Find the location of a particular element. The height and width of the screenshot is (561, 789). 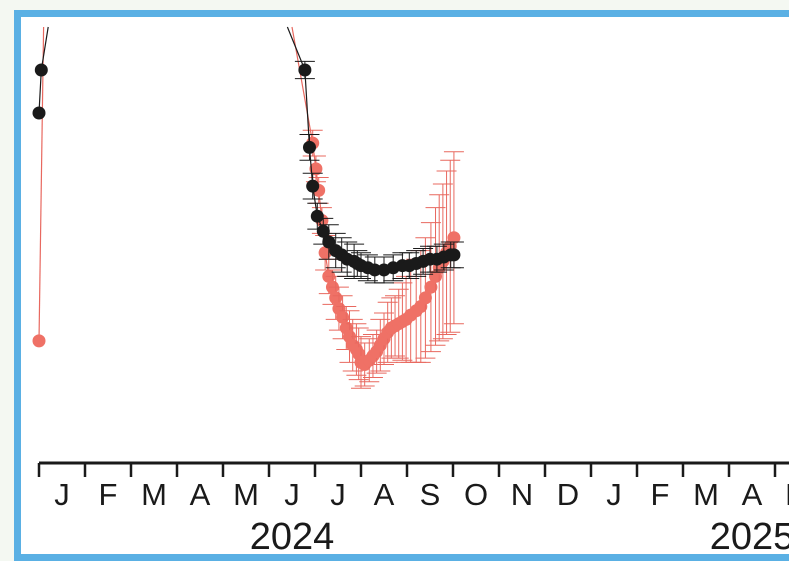

month-label: S is located at coordinates (430, 494).